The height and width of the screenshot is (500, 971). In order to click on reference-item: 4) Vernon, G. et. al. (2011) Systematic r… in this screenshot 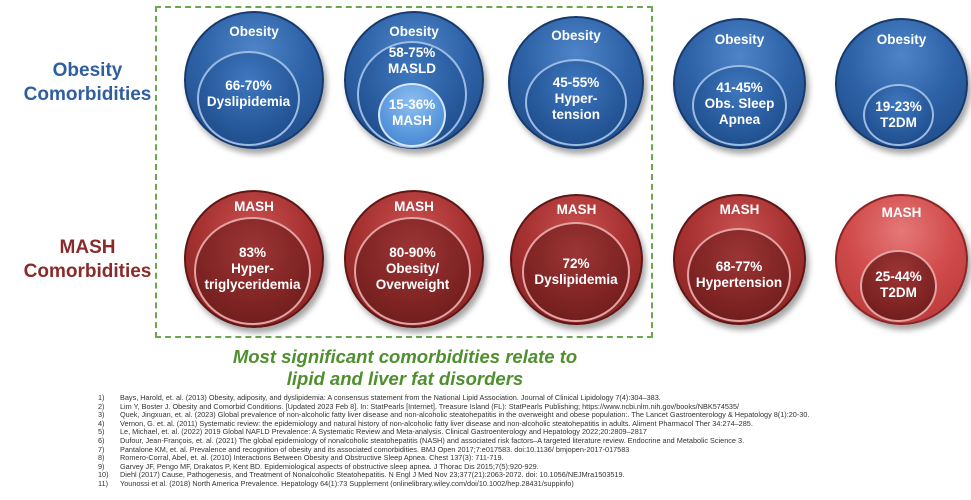, I will do `click(425, 423)`.